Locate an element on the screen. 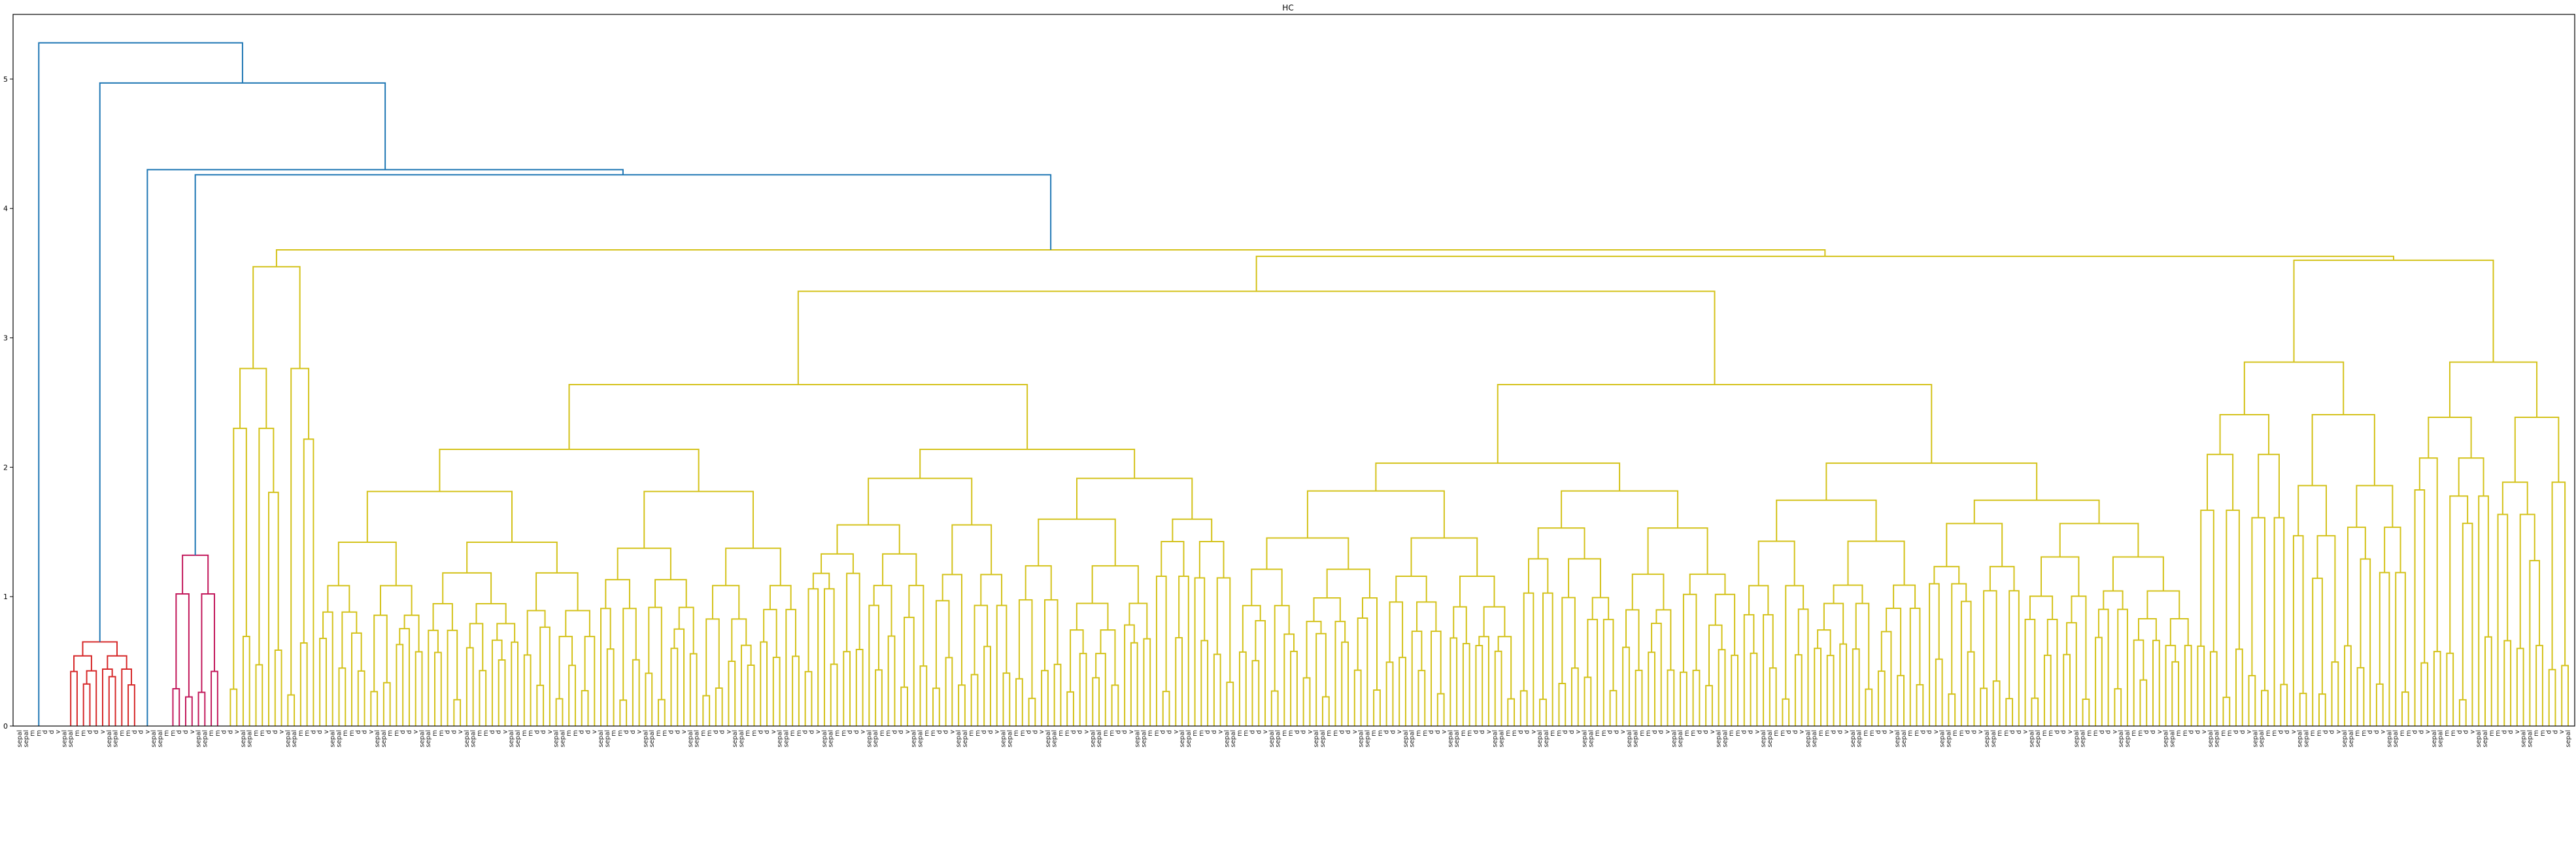 This screenshot has width=2576, height=849. upper-link is located at coordinates (623, 364).